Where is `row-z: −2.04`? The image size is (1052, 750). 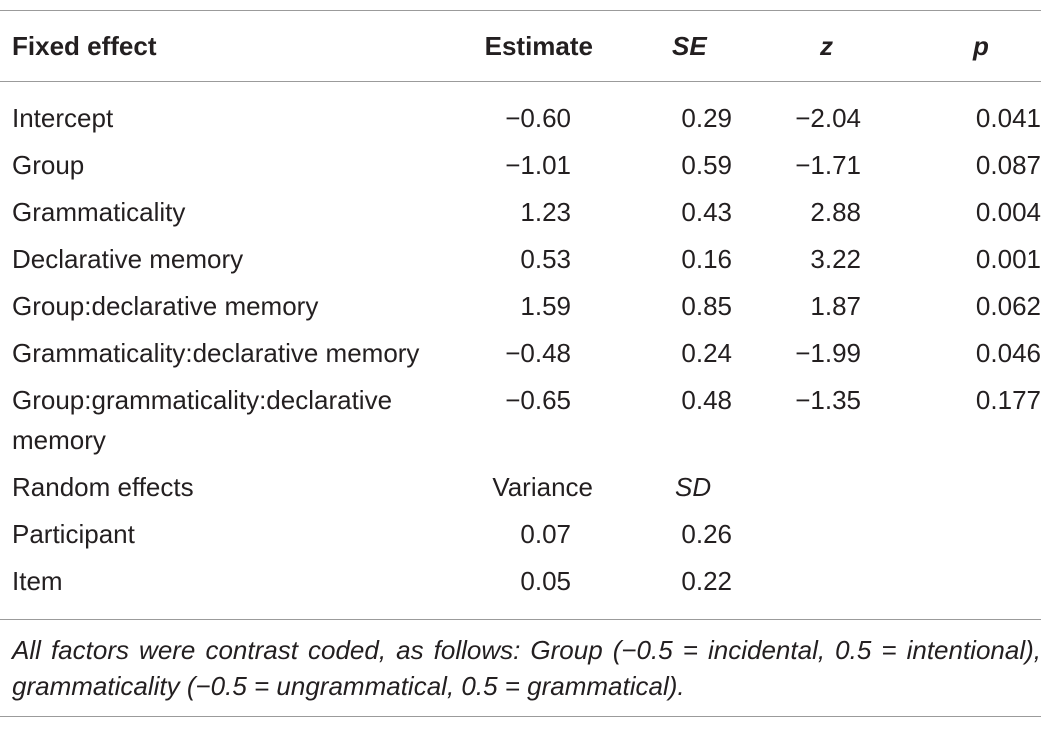 row-z: −2.04 is located at coordinates (828, 118).